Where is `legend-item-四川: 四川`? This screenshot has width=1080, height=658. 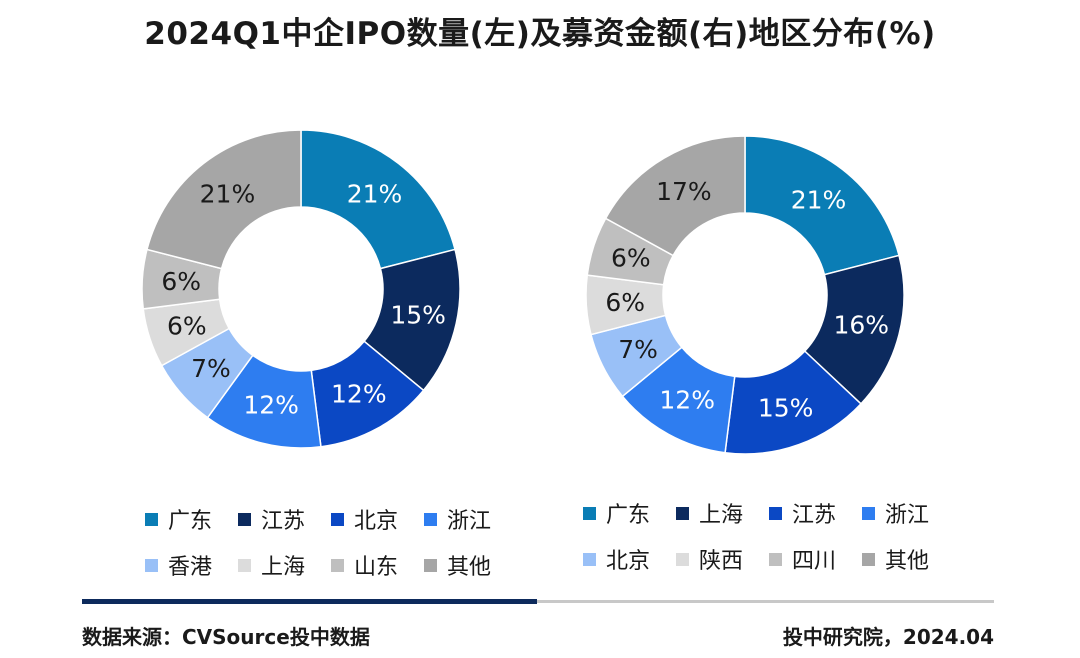
legend-item-四川: 四川 is located at coordinates (815, 559).